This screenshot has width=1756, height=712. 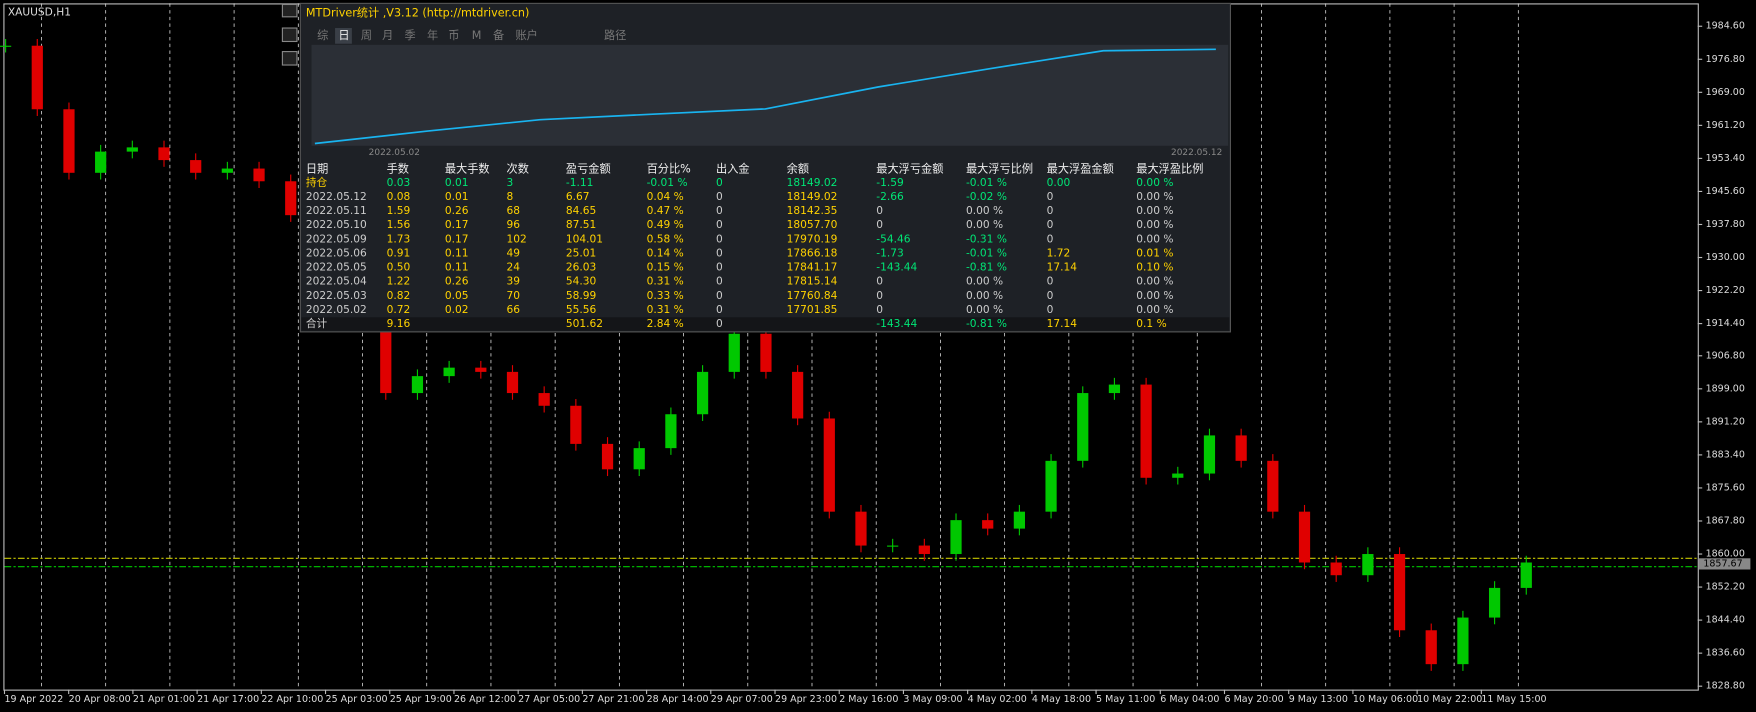 What do you see at coordinates (514, 224) in the screenshot?
I see `table-cell: 96` at bounding box center [514, 224].